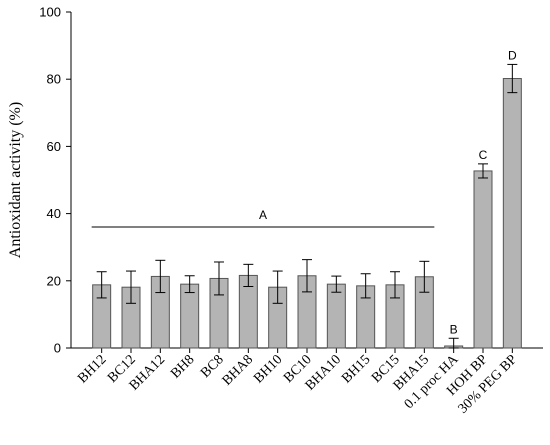 The height and width of the screenshot is (445, 550). Describe the element at coordinates (54, 79) in the screenshot. I see `y-tick-label: 80` at that location.